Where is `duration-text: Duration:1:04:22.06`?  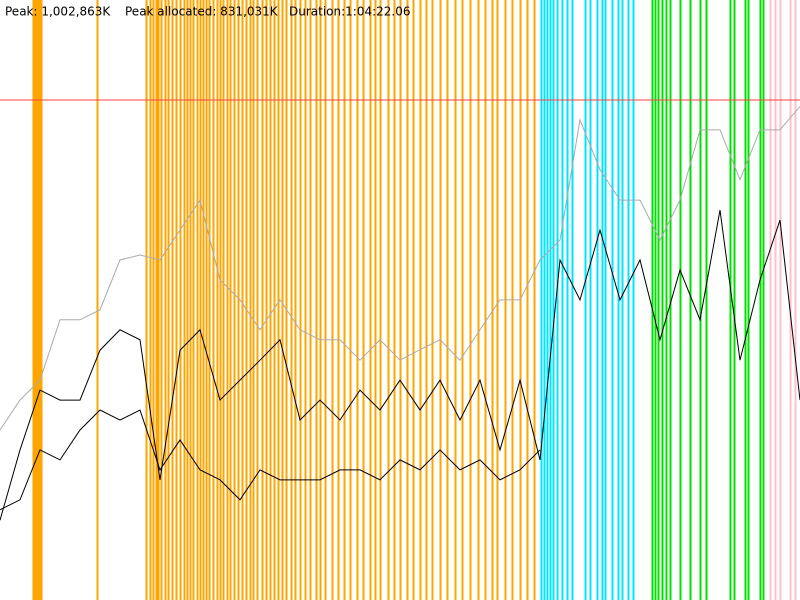
duration-text: Duration:1:04:22.06 is located at coordinates (350, 12).